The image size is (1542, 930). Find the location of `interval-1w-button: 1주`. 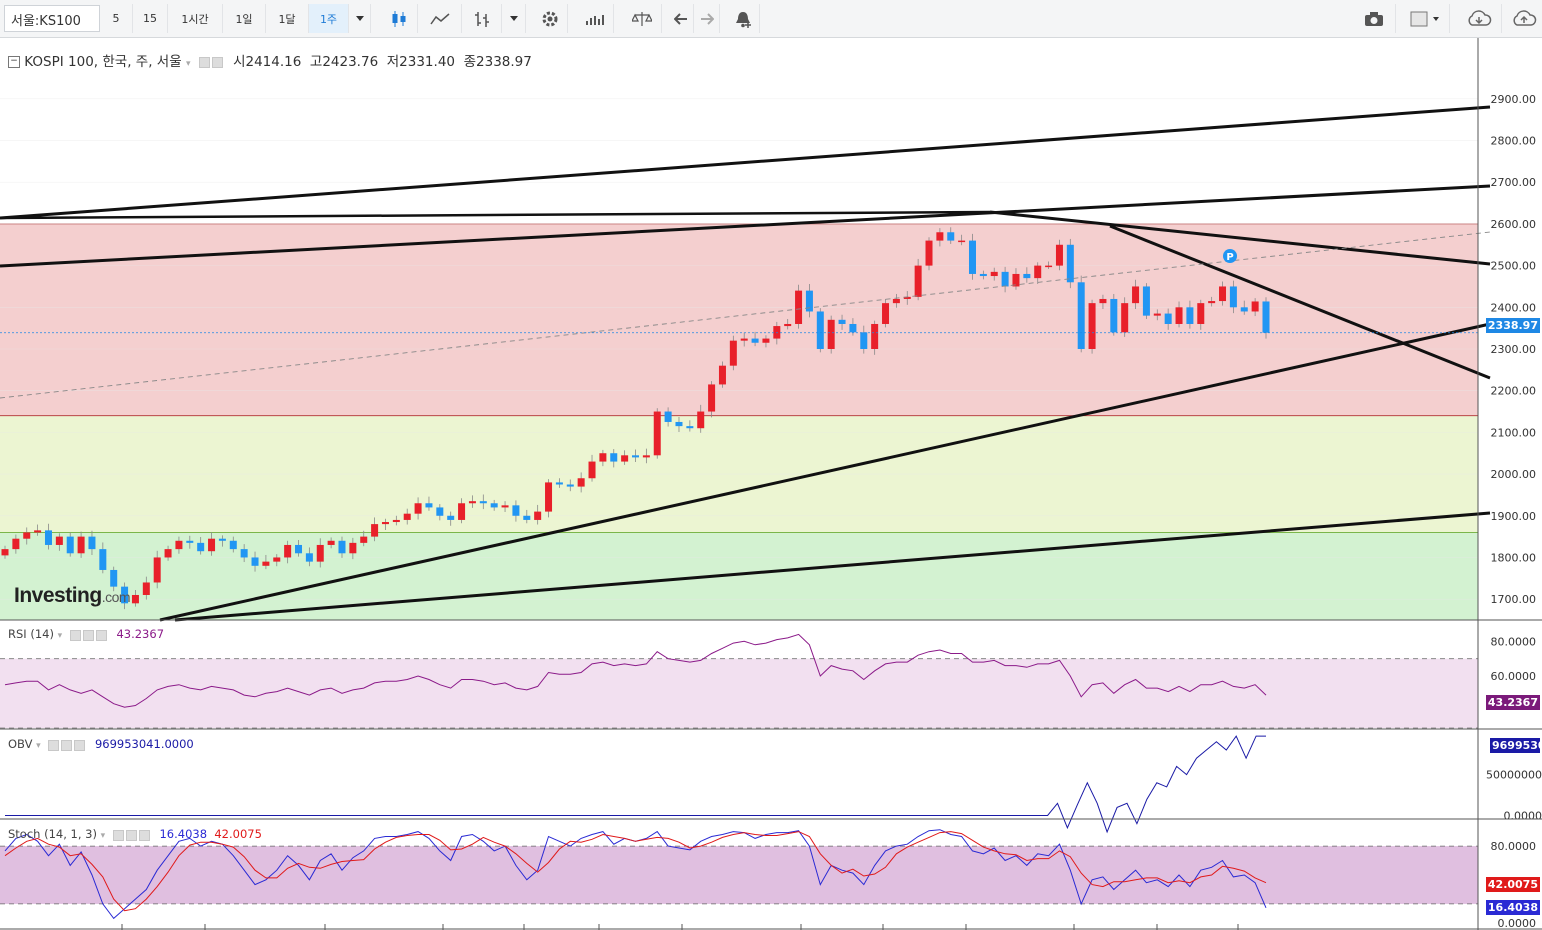

interval-1w-button: 1주 is located at coordinates (329, 18).